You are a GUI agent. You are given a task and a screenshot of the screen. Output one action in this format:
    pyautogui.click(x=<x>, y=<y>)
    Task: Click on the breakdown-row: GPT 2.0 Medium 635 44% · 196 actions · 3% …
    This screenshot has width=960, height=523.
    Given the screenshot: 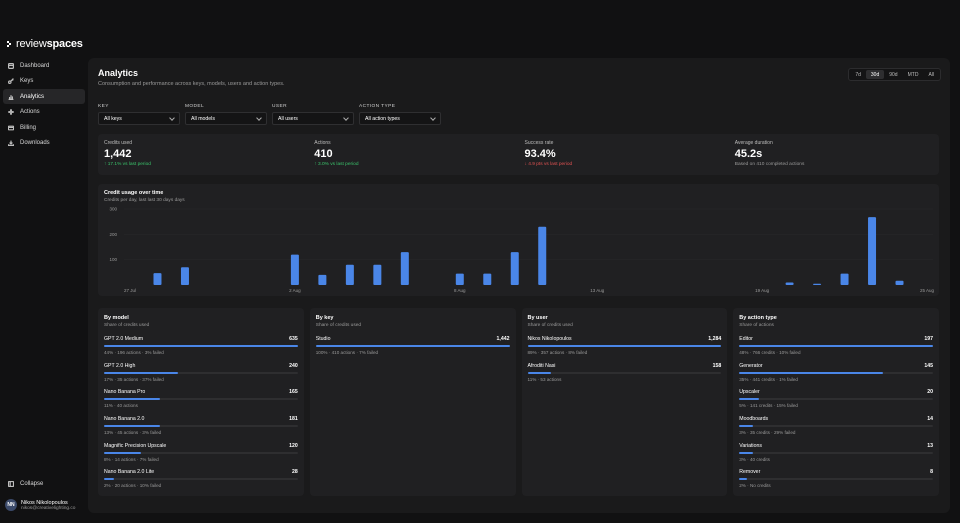 What is the action you would take?
    pyautogui.click(x=201, y=349)
    